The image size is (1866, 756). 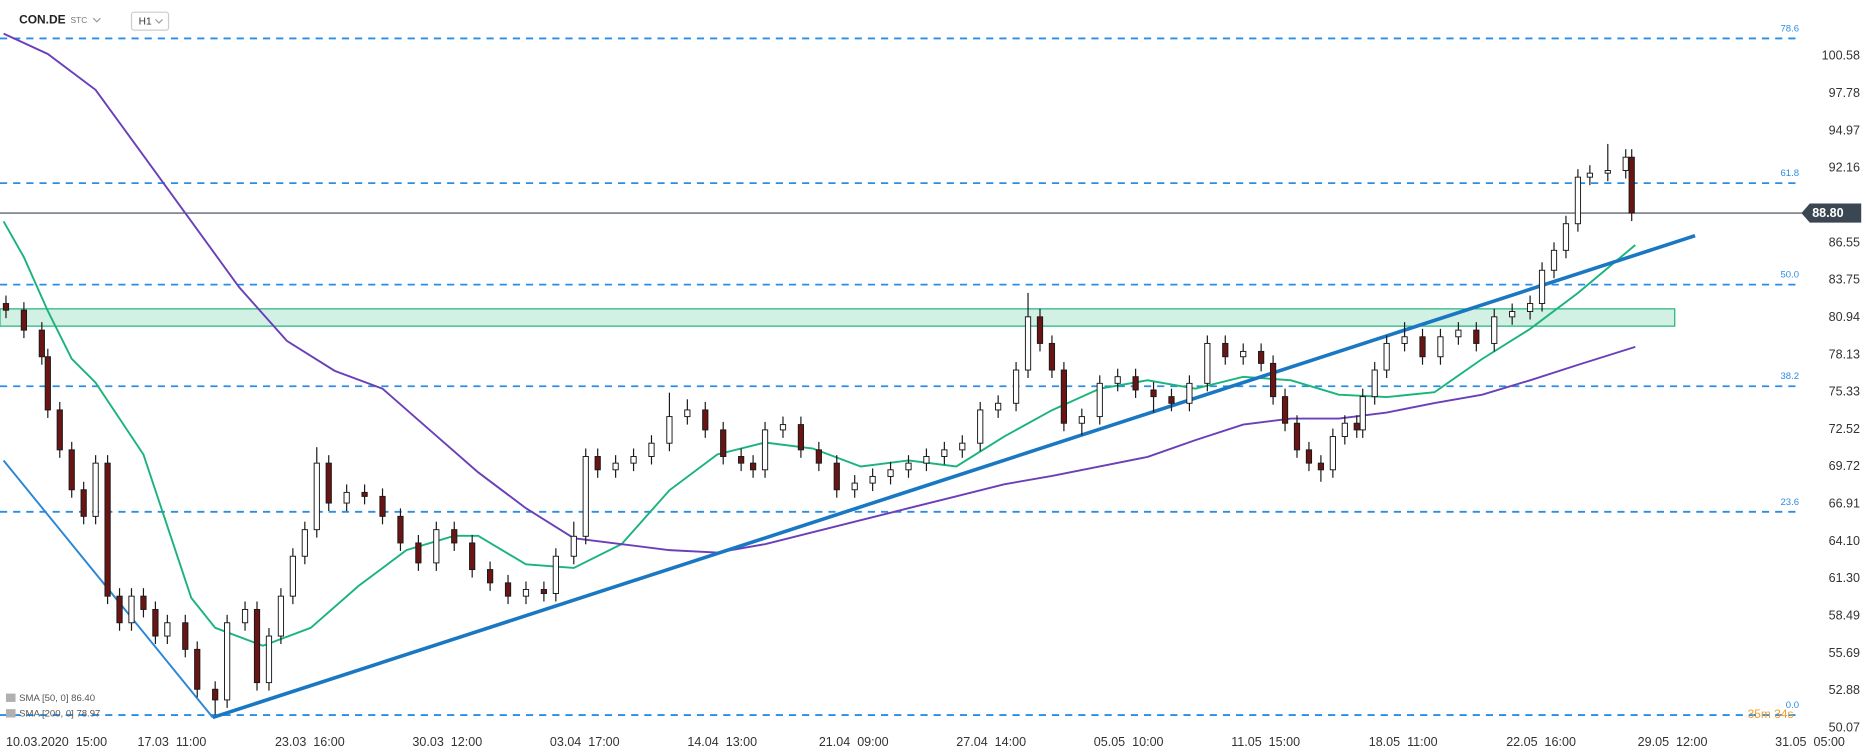 I want to click on exchange: STC, so click(x=79, y=20).